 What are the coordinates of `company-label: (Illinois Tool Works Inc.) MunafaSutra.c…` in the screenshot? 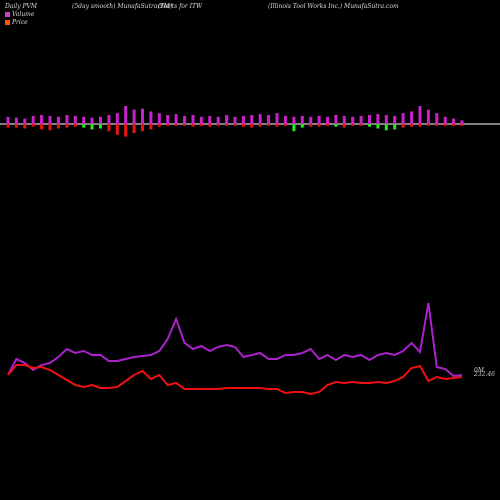 It's located at (333, 6).